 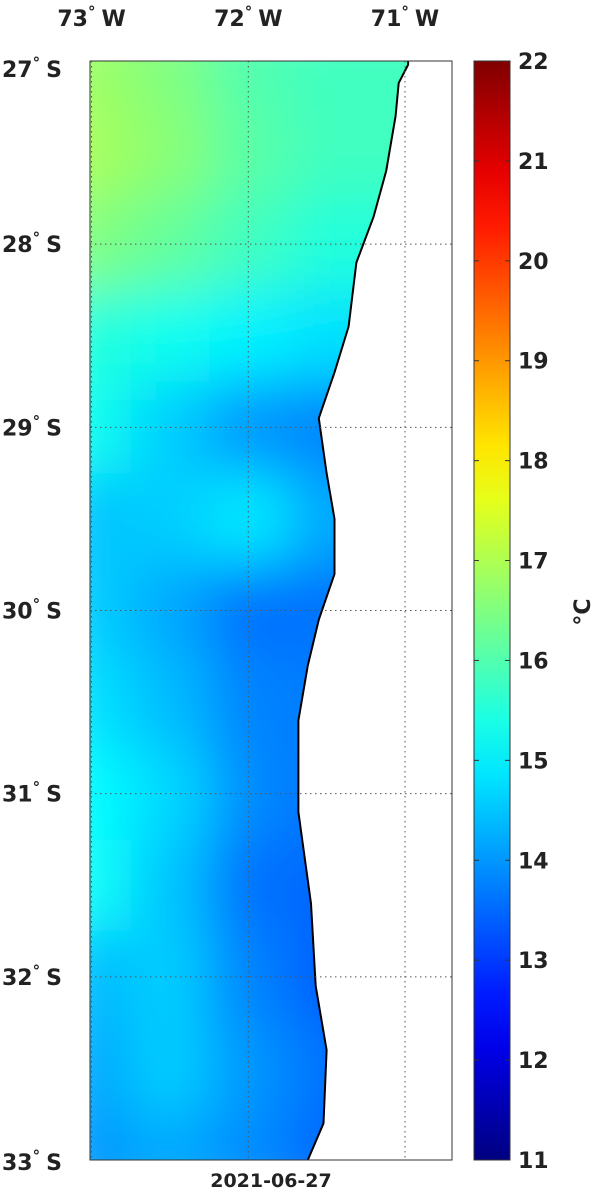 I want to click on colorbar-unit-label: °C, so click(x=582, y=611).